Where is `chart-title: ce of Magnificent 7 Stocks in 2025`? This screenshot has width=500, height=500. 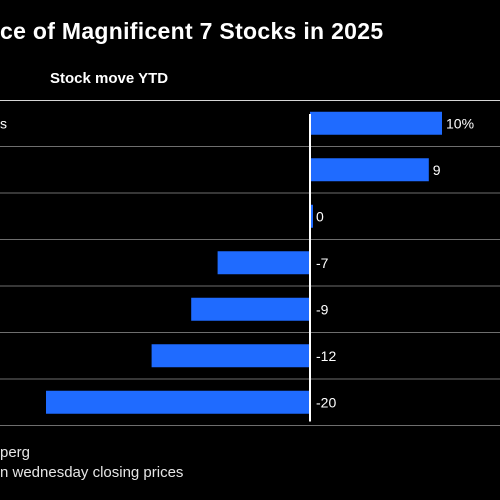
chart-title: ce of Magnificent 7 Stocks in 2025 is located at coordinates (192, 31).